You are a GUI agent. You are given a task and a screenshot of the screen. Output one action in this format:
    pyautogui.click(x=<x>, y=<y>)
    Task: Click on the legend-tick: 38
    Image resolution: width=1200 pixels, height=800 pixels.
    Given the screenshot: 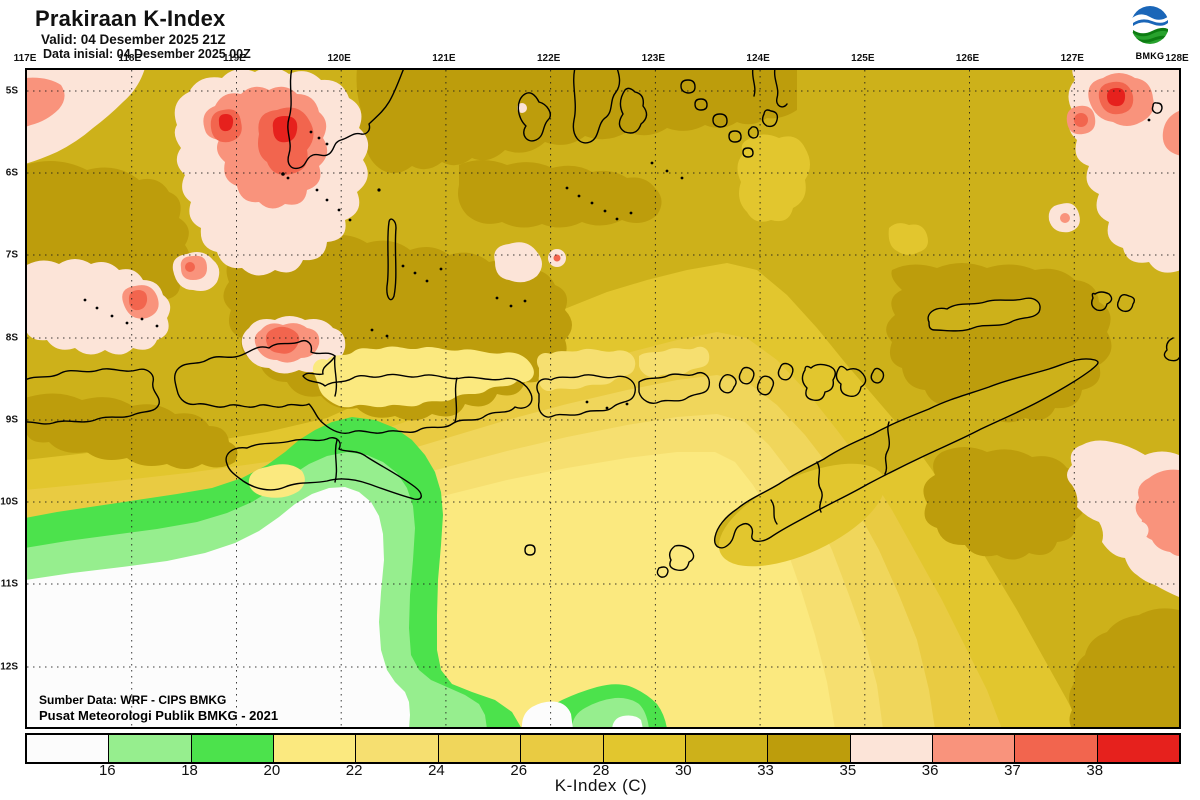 What is the action you would take?
    pyautogui.click(x=1095, y=770)
    